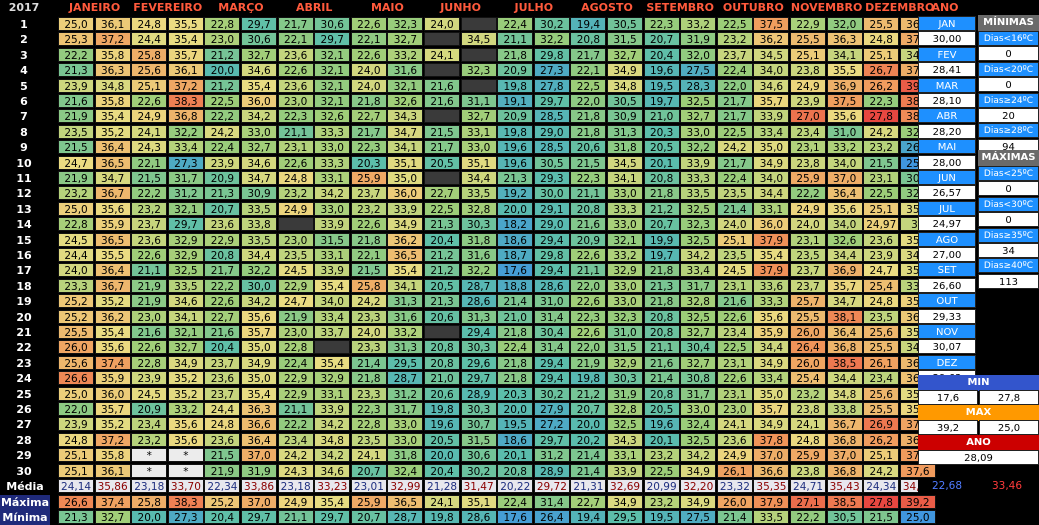 Image resolution: width=1039 pixels, height=525 pixels. I want to click on temp-cell: 22,1, so click(149, 162).